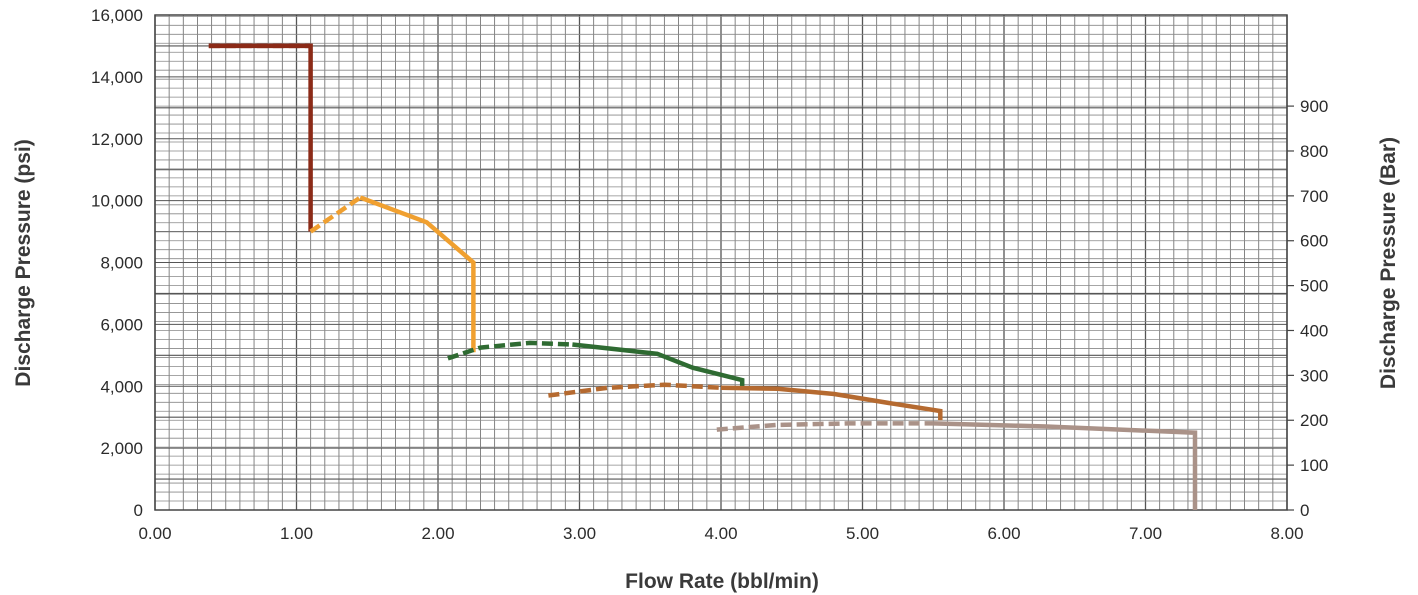 The height and width of the screenshot is (595, 1418). What do you see at coordinates (1314, 151) in the screenshot?
I see `y2-tick-label: 800` at bounding box center [1314, 151].